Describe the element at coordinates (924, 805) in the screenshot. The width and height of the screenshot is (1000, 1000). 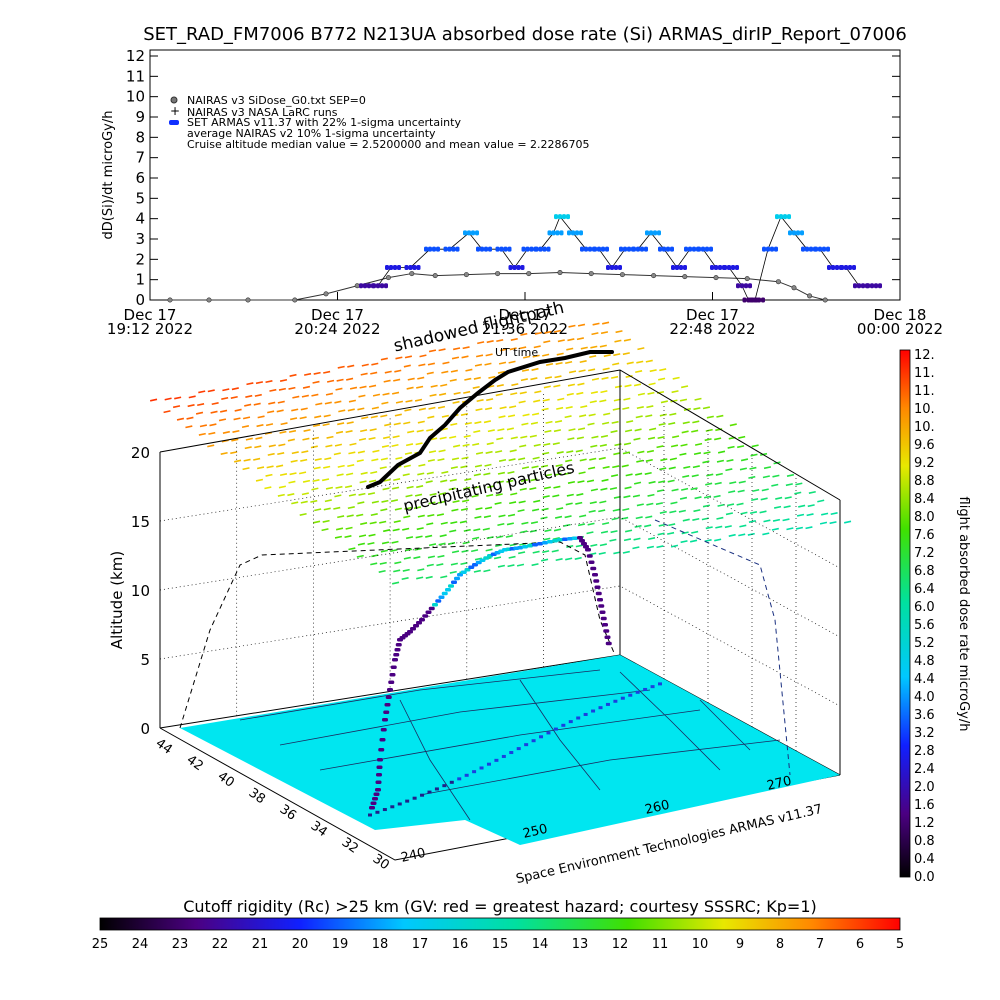
I see `colorbar-right-tick-label: 1.6` at that location.